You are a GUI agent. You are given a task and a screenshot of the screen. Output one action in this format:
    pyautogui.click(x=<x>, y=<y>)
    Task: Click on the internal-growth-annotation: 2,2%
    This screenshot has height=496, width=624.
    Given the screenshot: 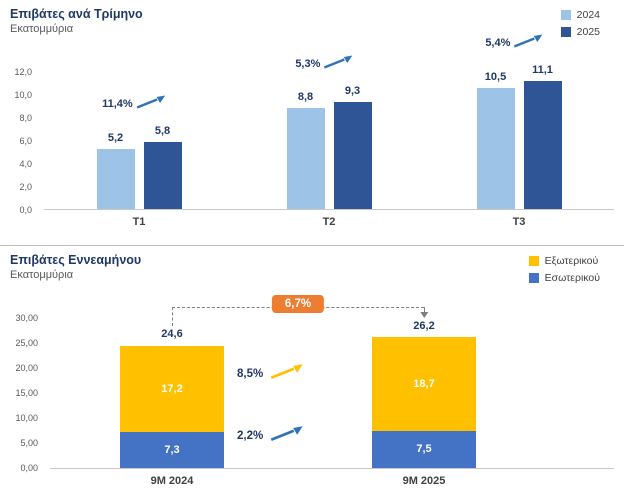 What is the action you would take?
    pyautogui.click(x=270, y=433)
    